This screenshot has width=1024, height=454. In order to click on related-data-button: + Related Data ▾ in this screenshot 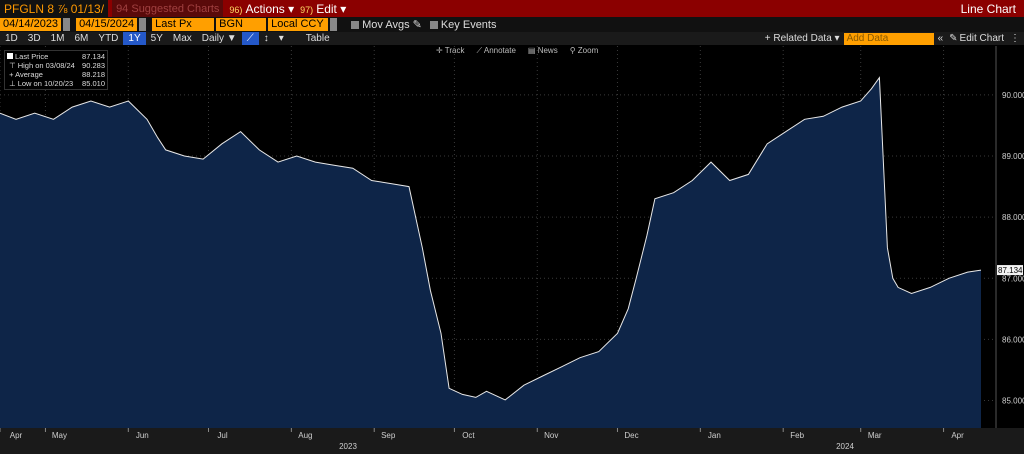, I will do `click(802, 38)`.